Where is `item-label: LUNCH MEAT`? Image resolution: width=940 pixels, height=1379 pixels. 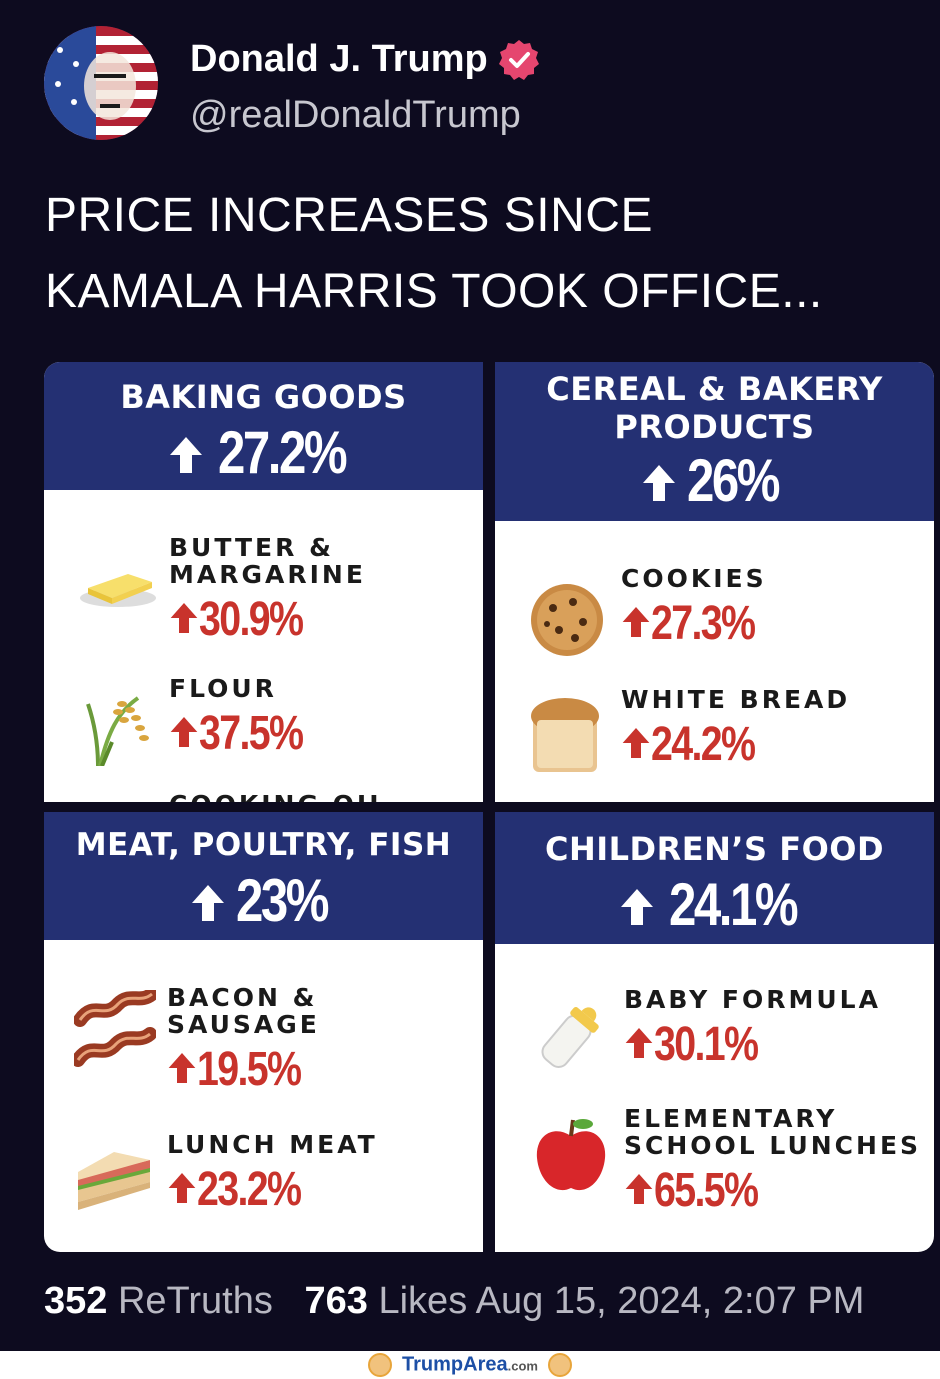
item-label: LUNCH MEAT is located at coordinates (272, 1144).